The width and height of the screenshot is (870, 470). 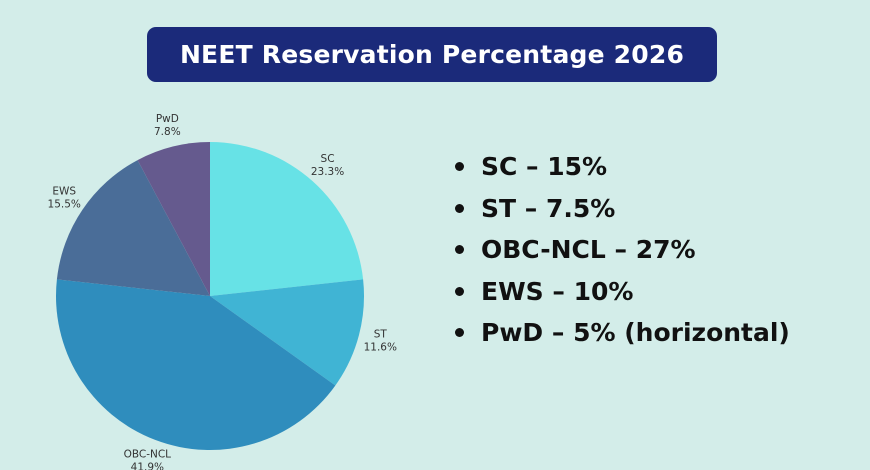 I want to click on list-item-text: SC – 15%, so click(x=544, y=166).